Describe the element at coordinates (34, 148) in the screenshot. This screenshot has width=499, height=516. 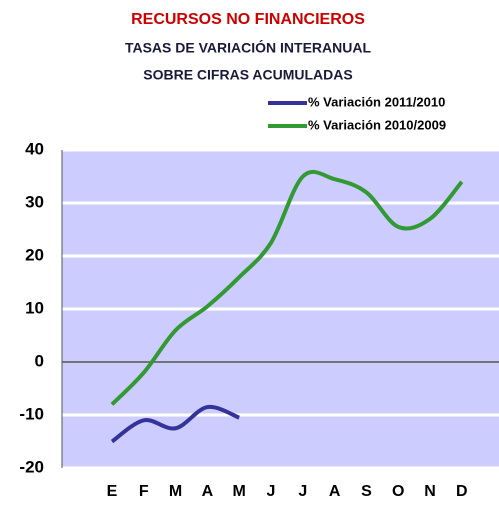
I see `y-tick-label: 40` at that location.